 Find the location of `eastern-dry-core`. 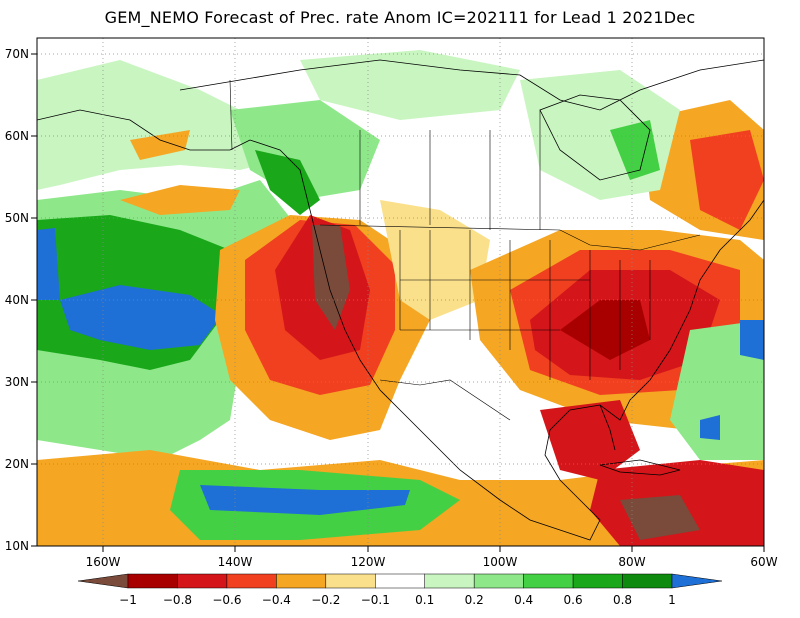

eastern-dry-core is located at coordinates (605, 330).